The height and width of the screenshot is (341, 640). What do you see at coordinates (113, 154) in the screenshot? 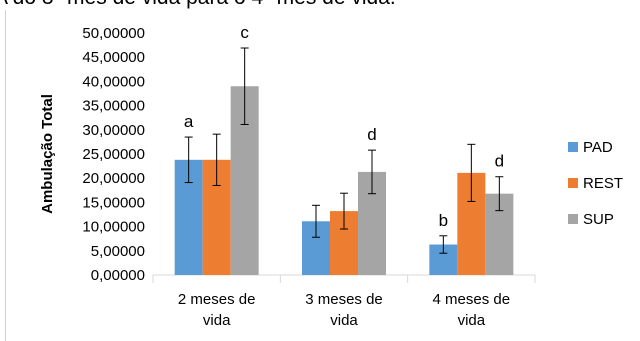
I see `y-tick-label: 25,00000` at bounding box center [113, 154].